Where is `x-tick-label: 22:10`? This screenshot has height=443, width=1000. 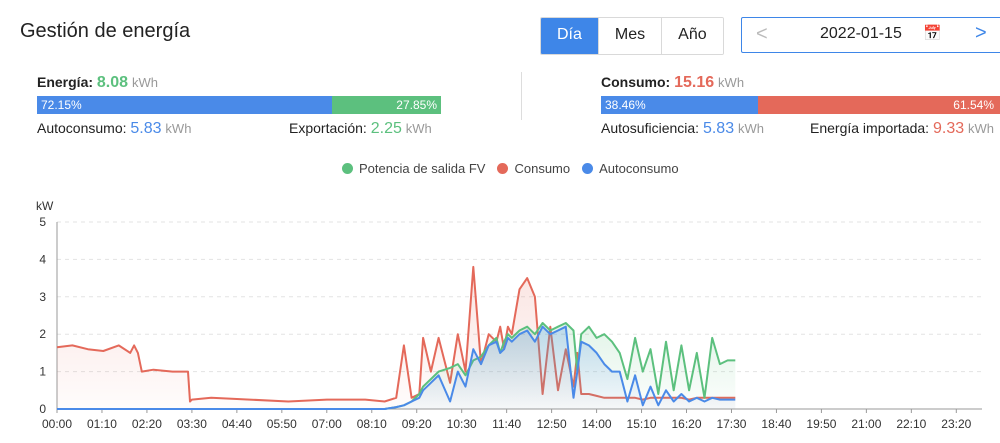 x-tick-label: 22:10 is located at coordinates (911, 424).